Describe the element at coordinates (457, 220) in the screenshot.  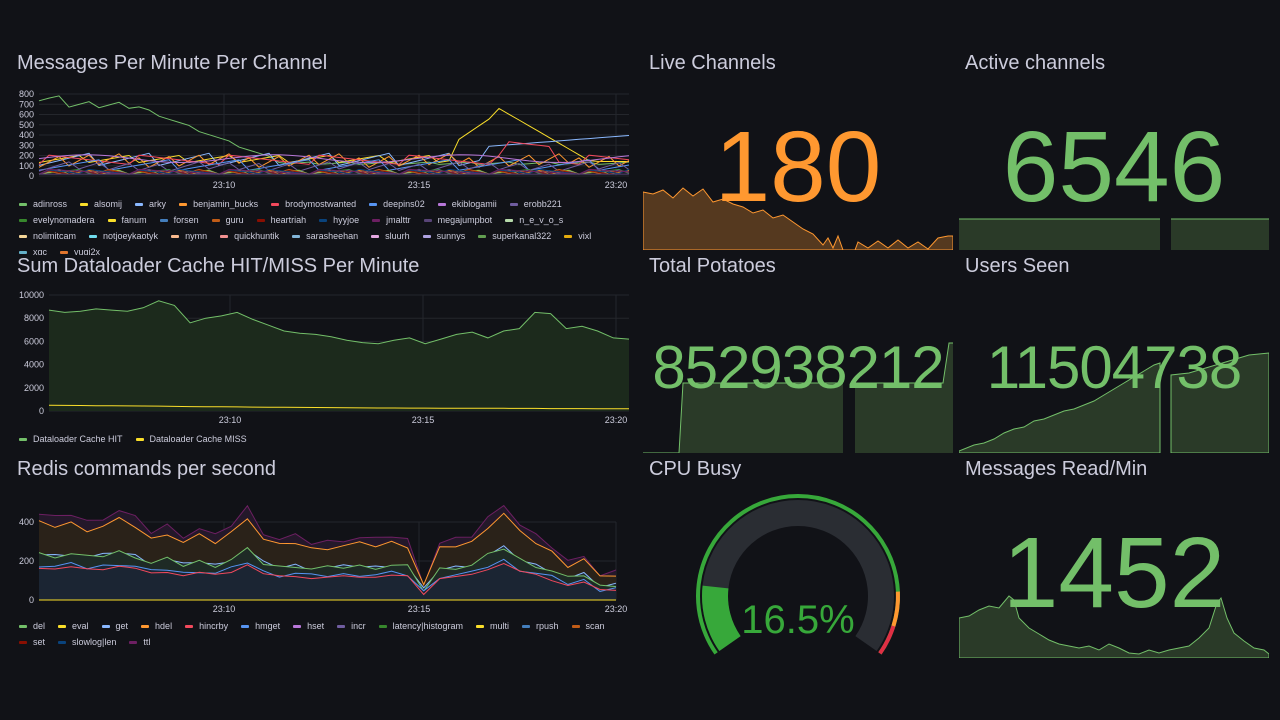
I see `legend-item: megajumpbot` at that location.